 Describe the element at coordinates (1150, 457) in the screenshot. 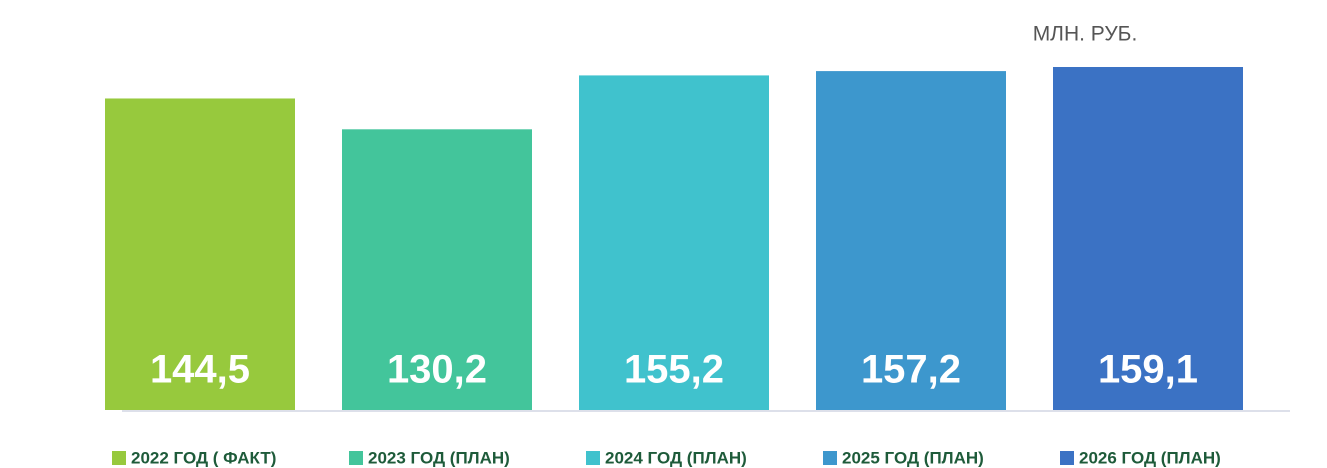

I see `legend-label: 2026 ГОД (ПЛАН)` at that location.